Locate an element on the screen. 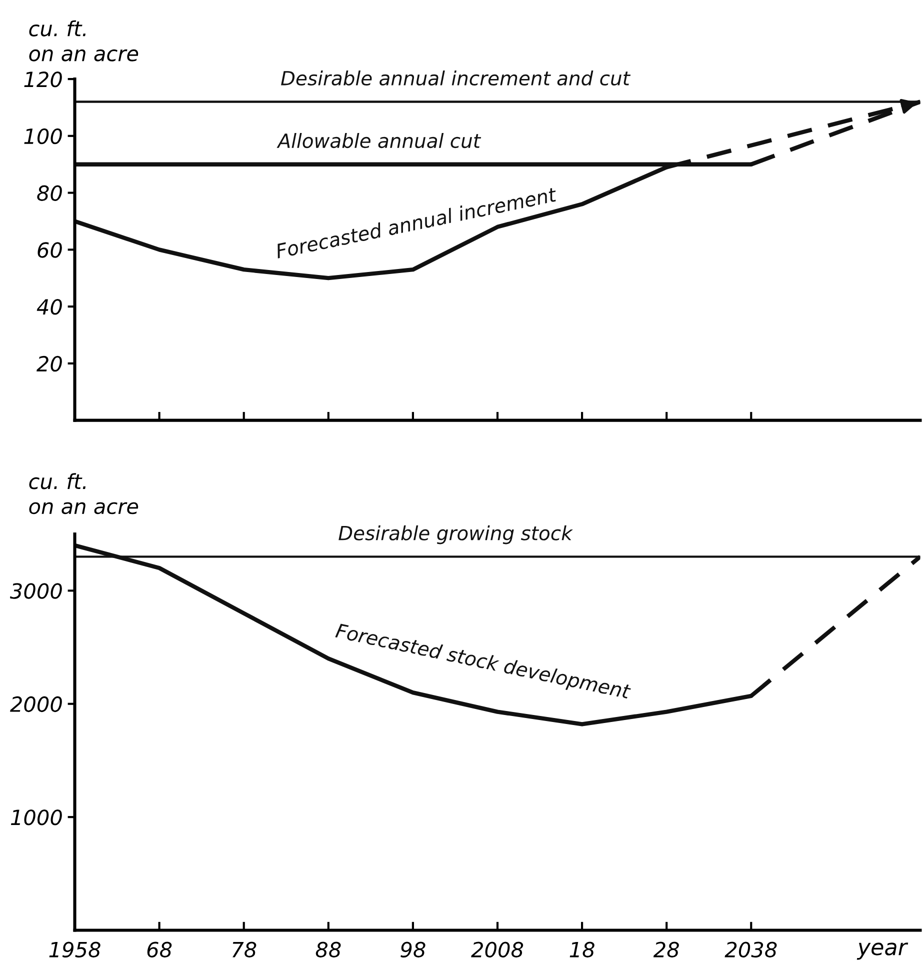 The image size is (923, 964). y-tick-label: 120 is located at coordinates (43, 80).